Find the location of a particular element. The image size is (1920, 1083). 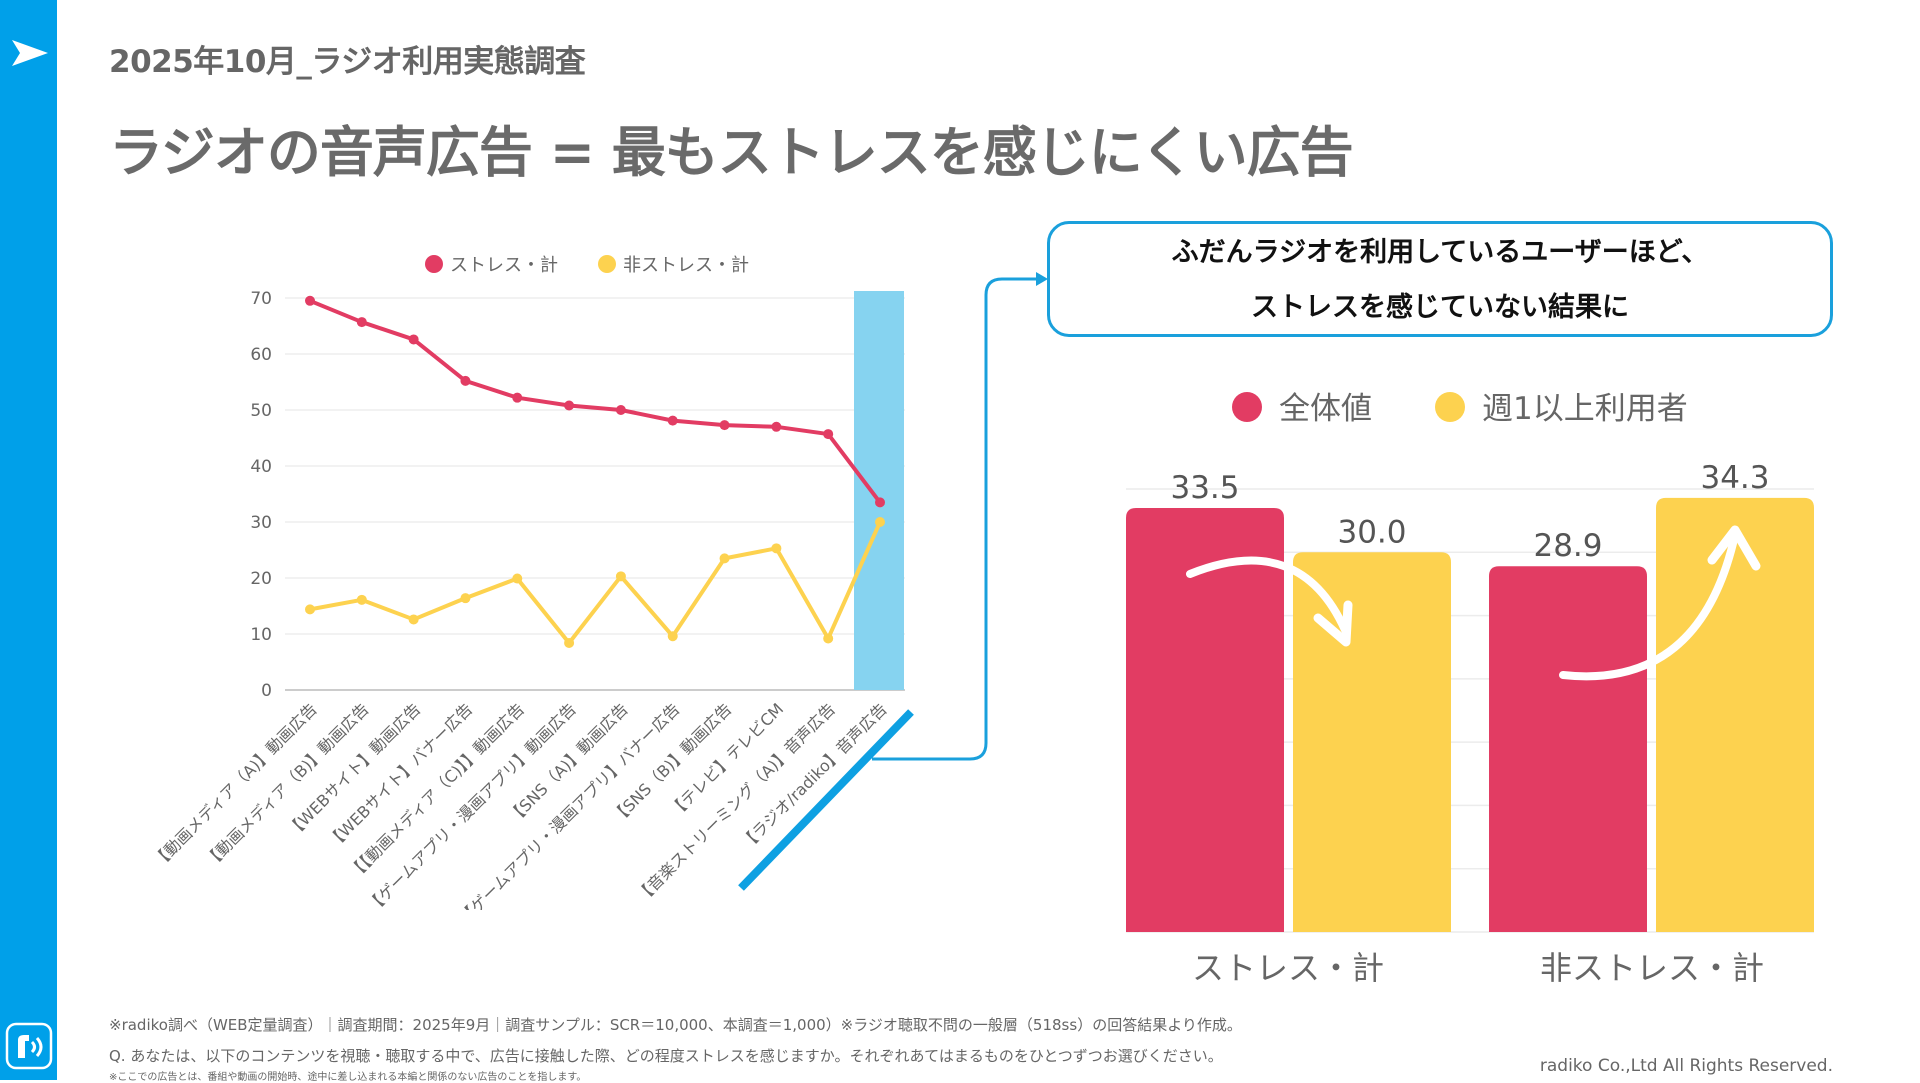

series-line-non-stress is located at coordinates (595, 583).